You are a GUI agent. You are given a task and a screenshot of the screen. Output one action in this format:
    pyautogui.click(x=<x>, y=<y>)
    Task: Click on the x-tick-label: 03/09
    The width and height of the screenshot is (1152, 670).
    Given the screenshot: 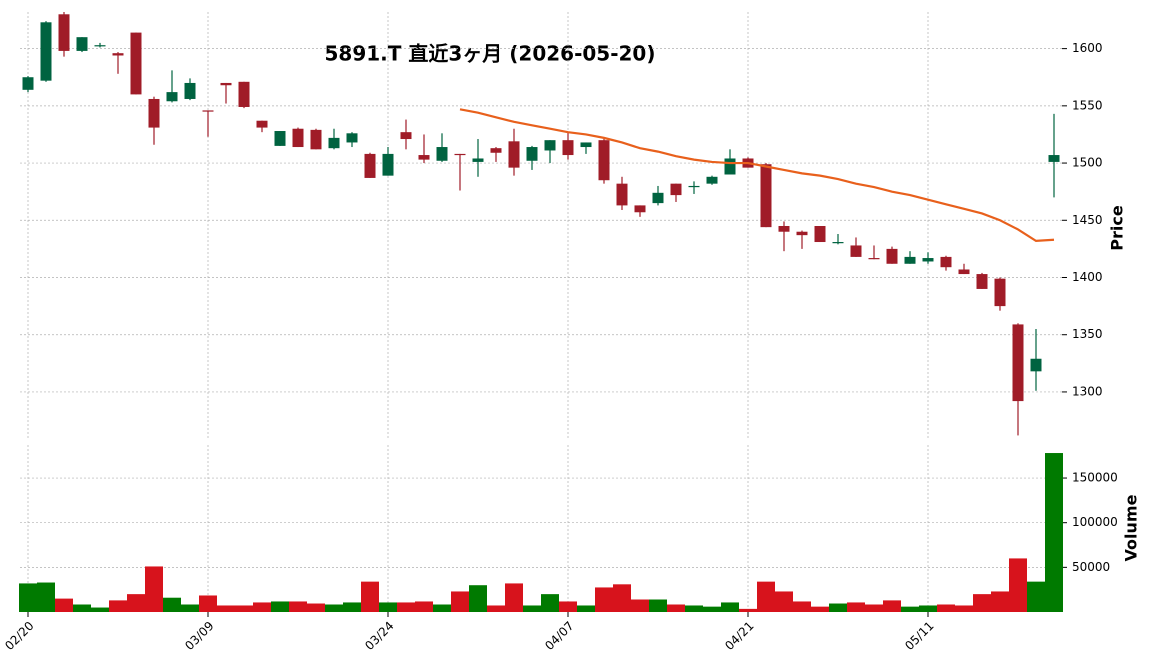 What is the action you would take?
    pyautogui.click(x=199, y=636)
    